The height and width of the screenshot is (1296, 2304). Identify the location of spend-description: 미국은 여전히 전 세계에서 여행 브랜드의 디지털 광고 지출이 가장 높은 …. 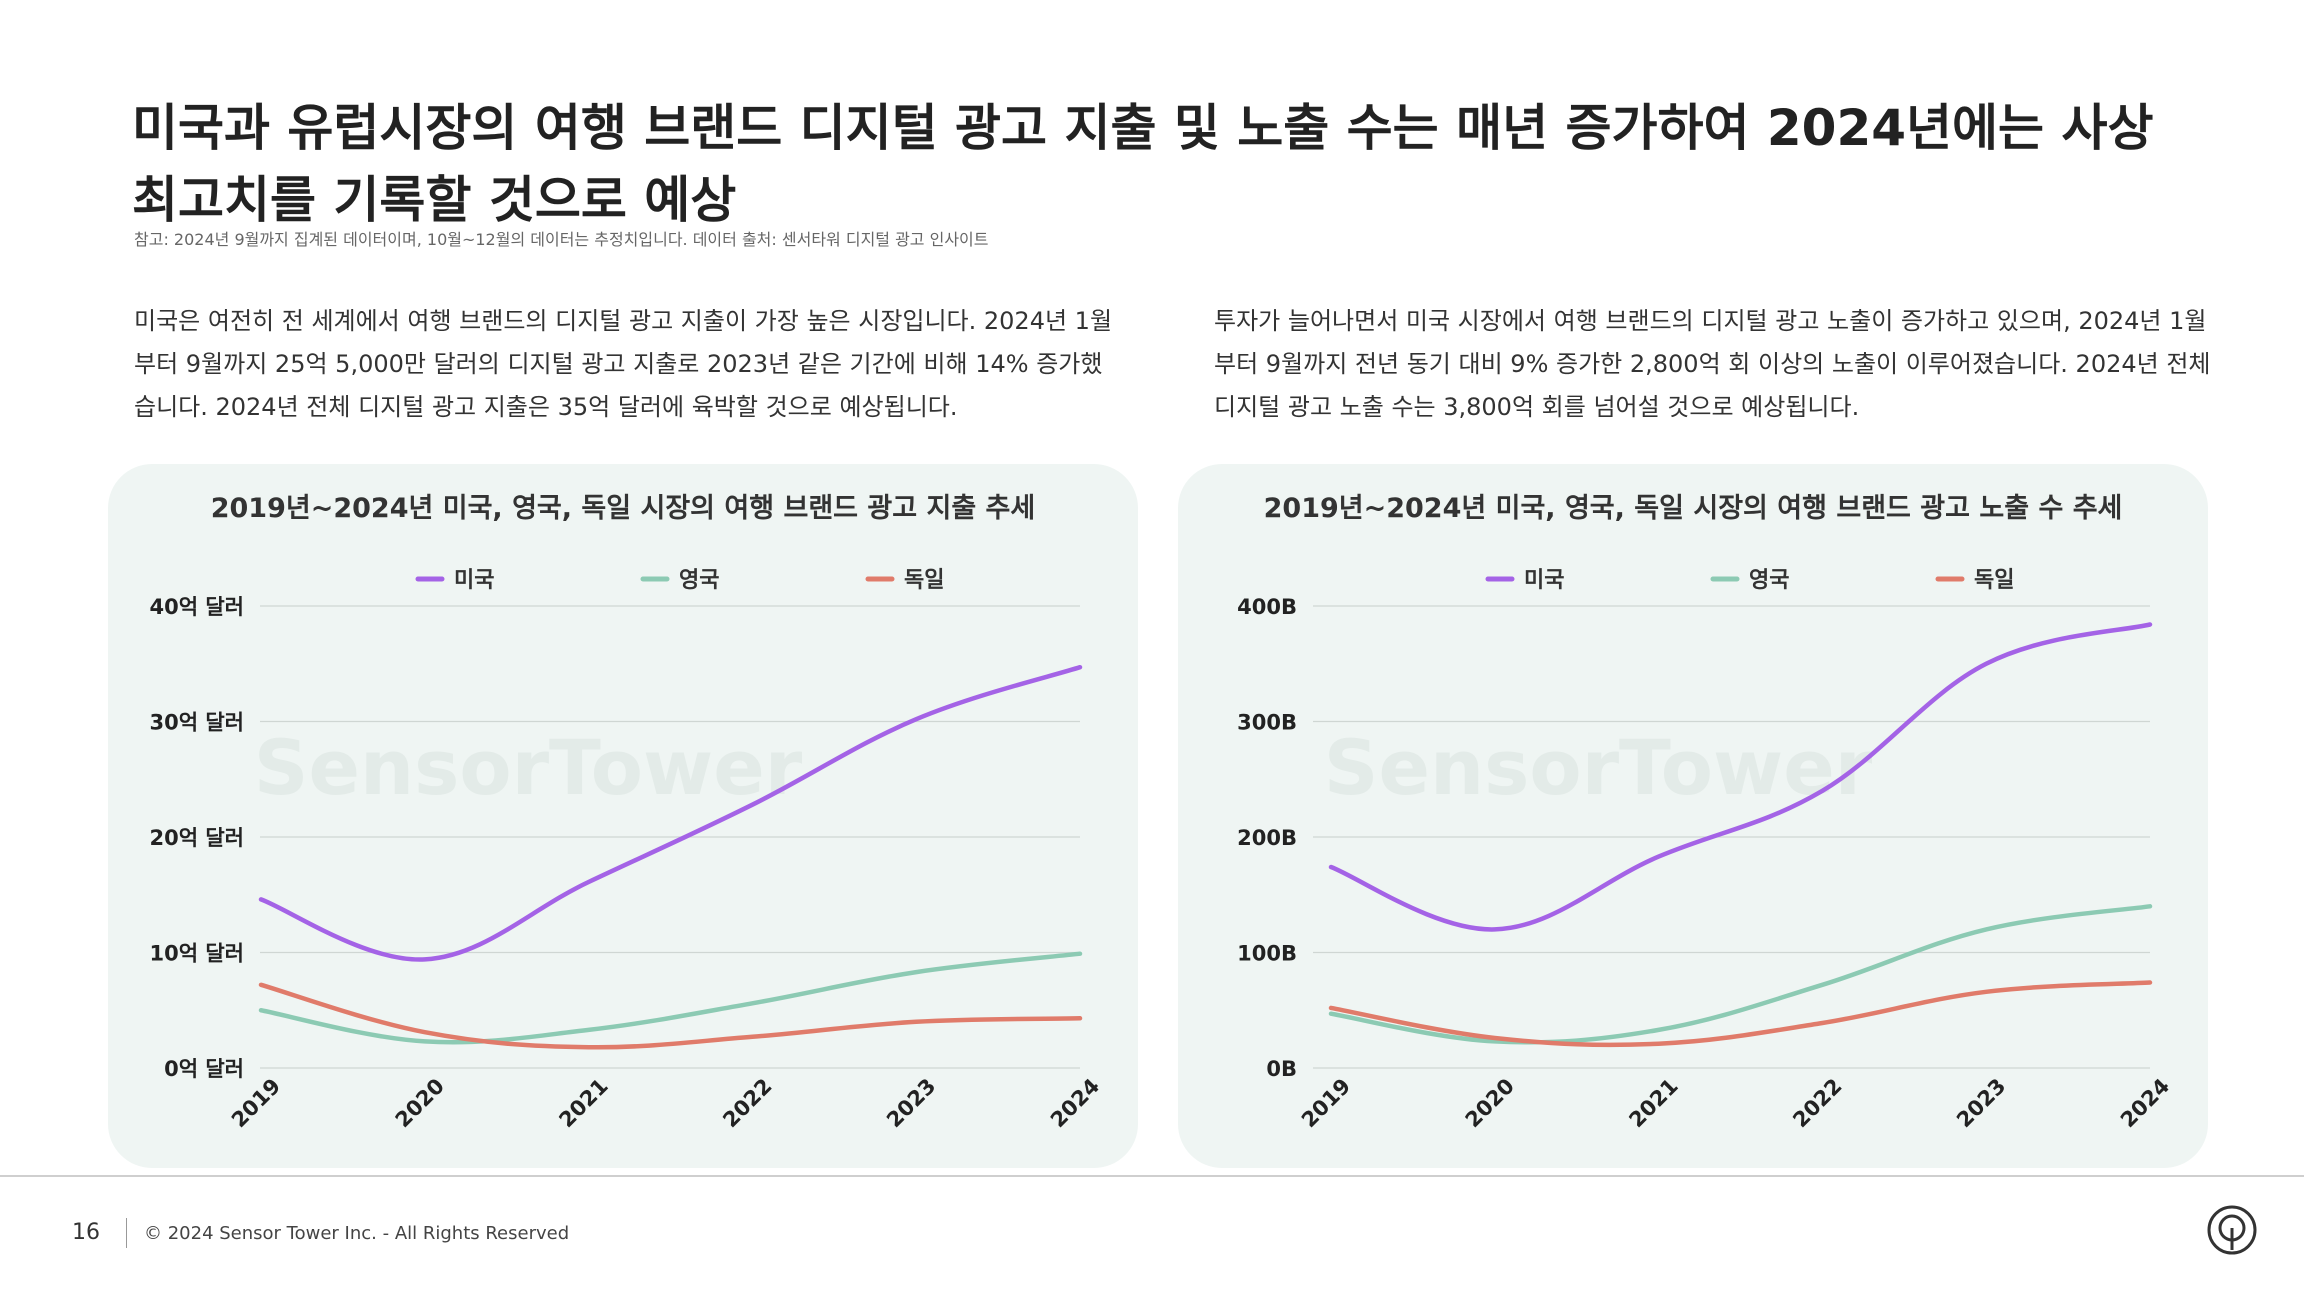
(623, 364).